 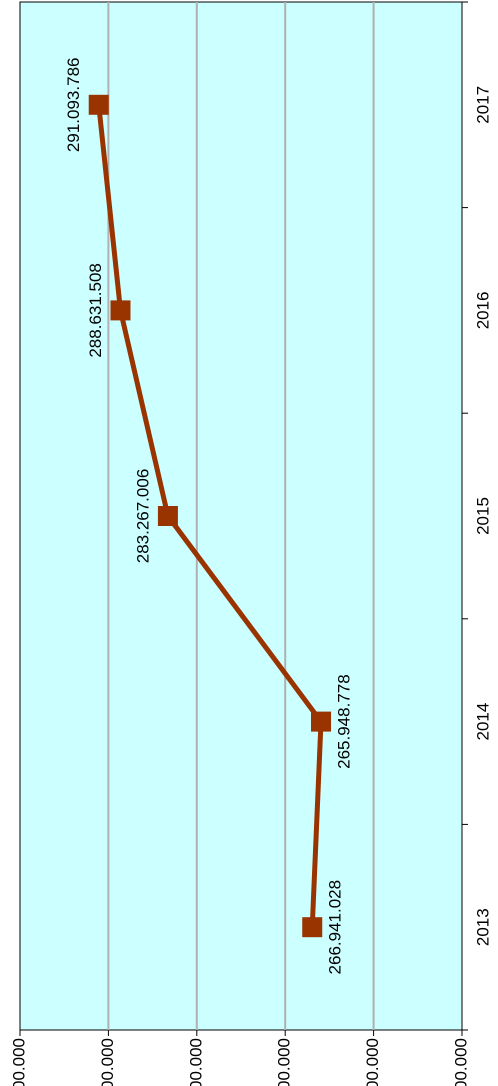 What do you see at coordinates (460, 1062) in the screenshot?
I see `y-tick-label: 250.000.000` at bounding box center [460, 1062].